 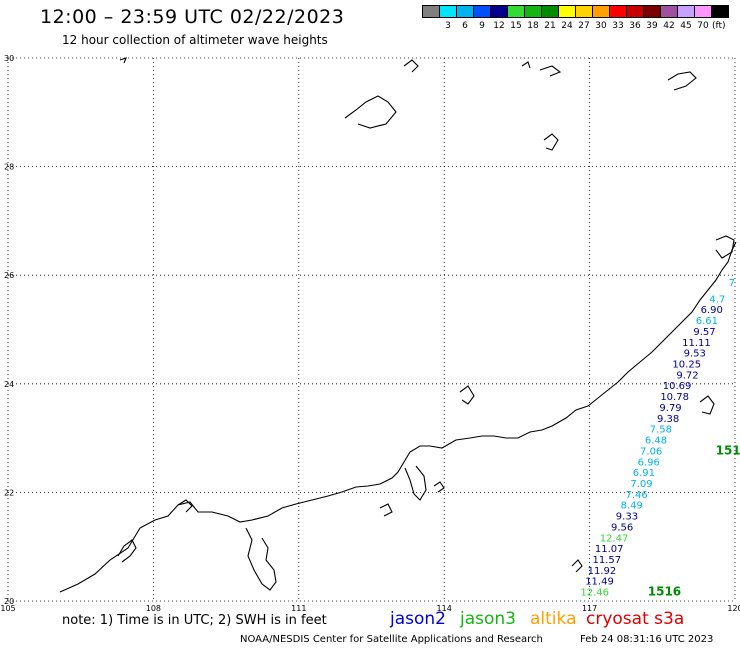 I want to click on y-tick-label: 28, so click(x=9, y=167).